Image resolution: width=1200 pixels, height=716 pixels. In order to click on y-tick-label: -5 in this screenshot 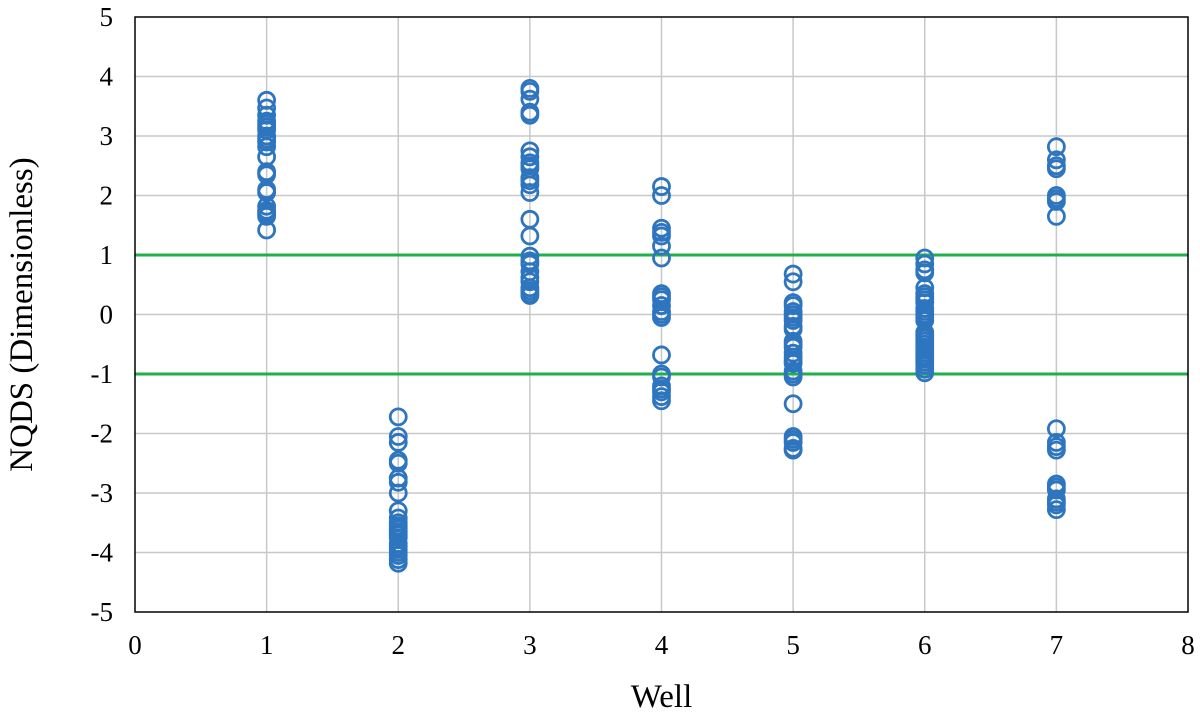, I will do `click(102, 612)`.